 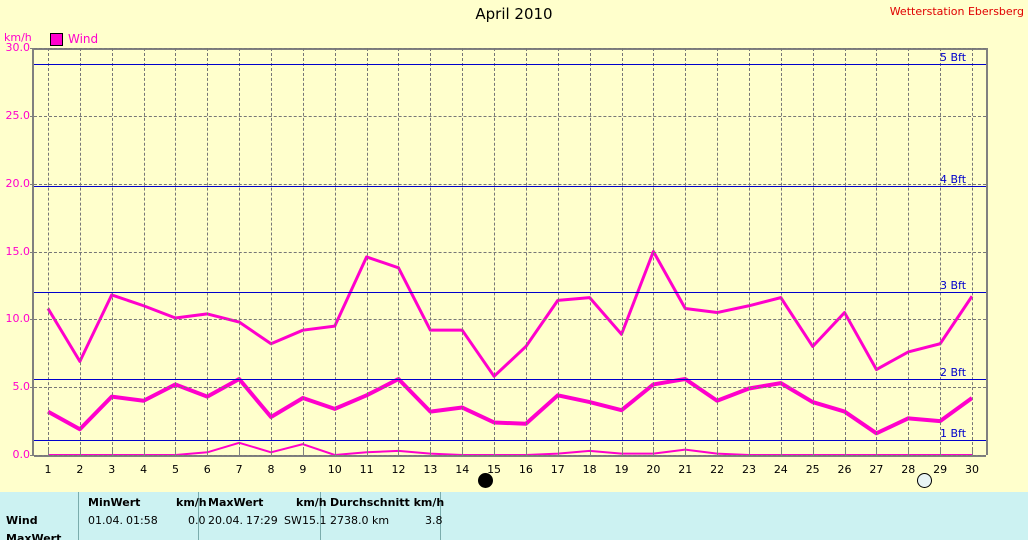 What do you see at coordinates (18, 37) in the screenshot?
I see `y-axis-unit-label: km/h` at bounding box center [18, 37].